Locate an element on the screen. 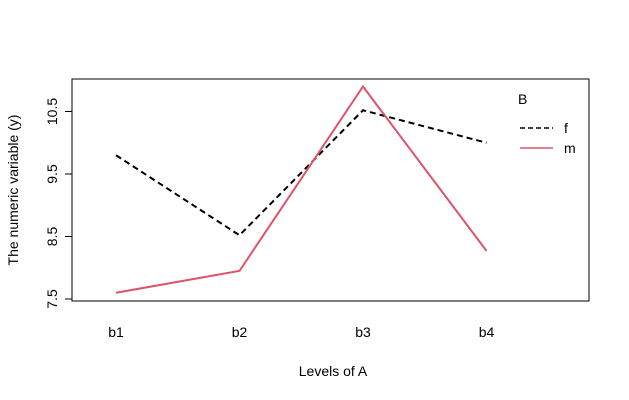 This screenshot has height=400, width=629. x-tick-label: b4 is located at coordinates (487, 332).